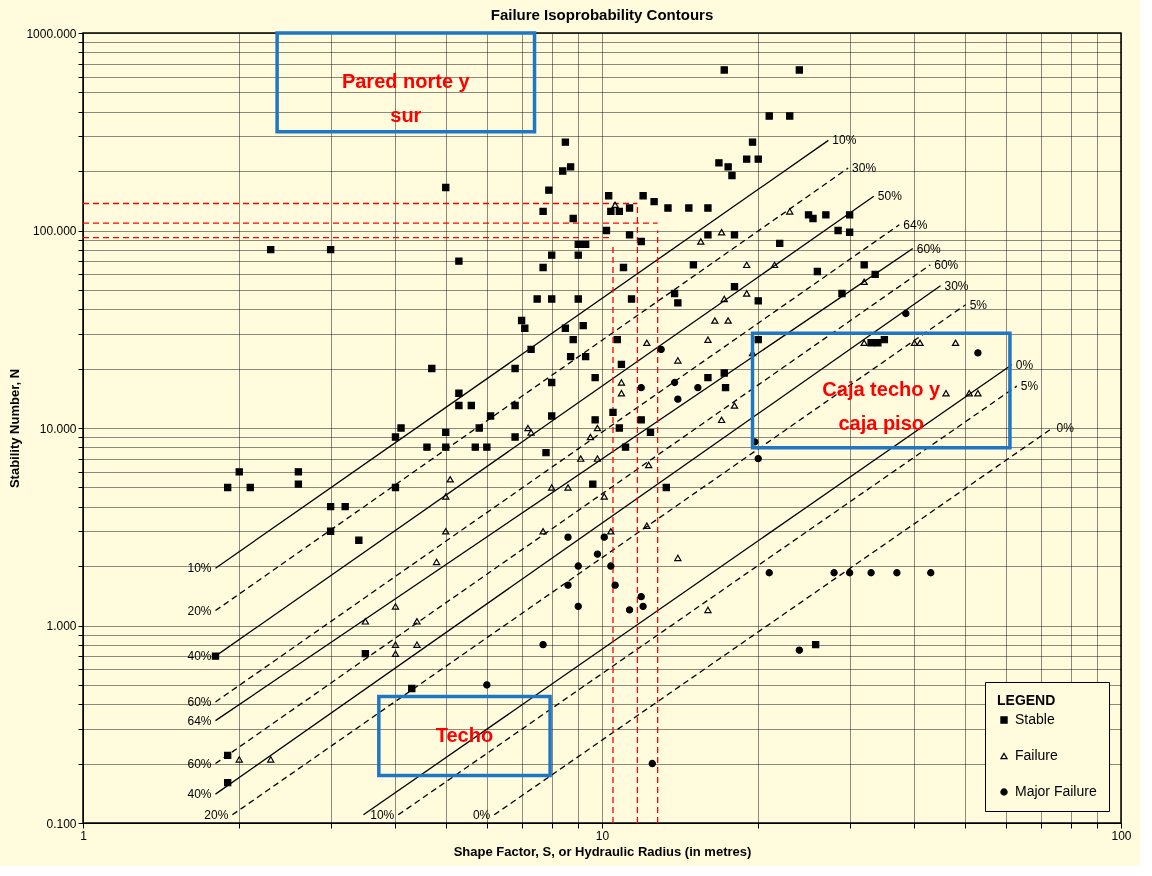  I want to click on x-tick-label: 10, so click(602, 835).